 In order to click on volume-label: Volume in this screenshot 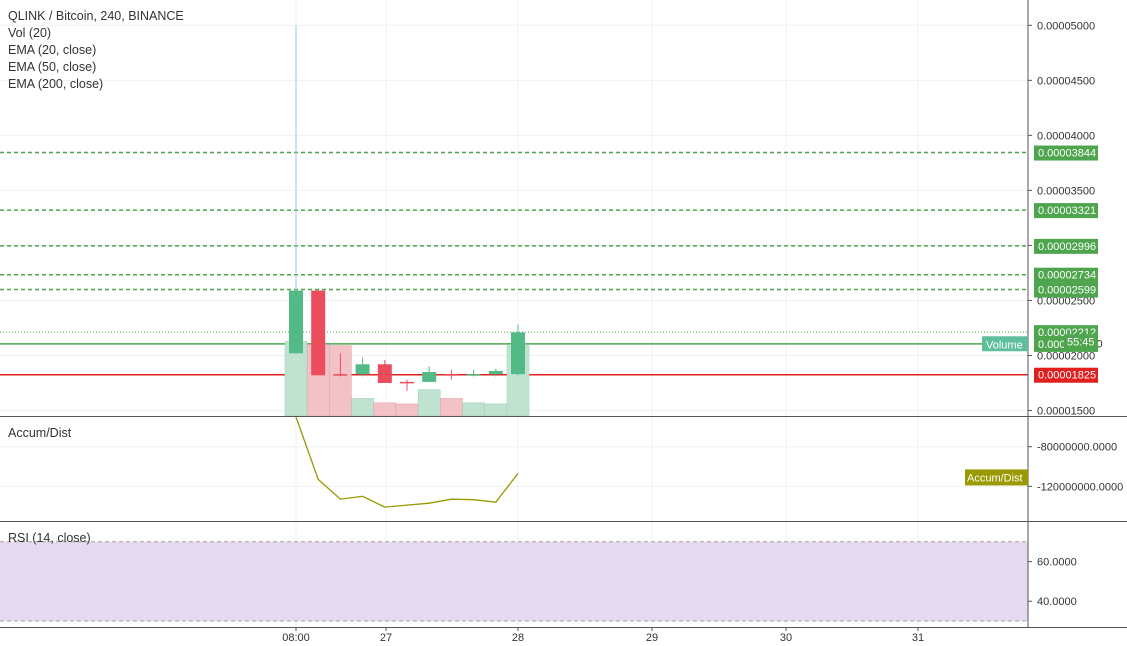, I will do `click(1004, 345)`.